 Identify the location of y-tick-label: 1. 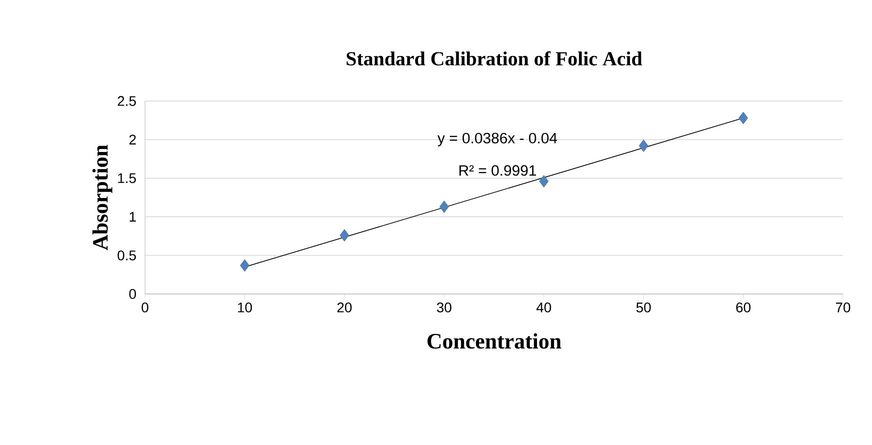
(133, 217).